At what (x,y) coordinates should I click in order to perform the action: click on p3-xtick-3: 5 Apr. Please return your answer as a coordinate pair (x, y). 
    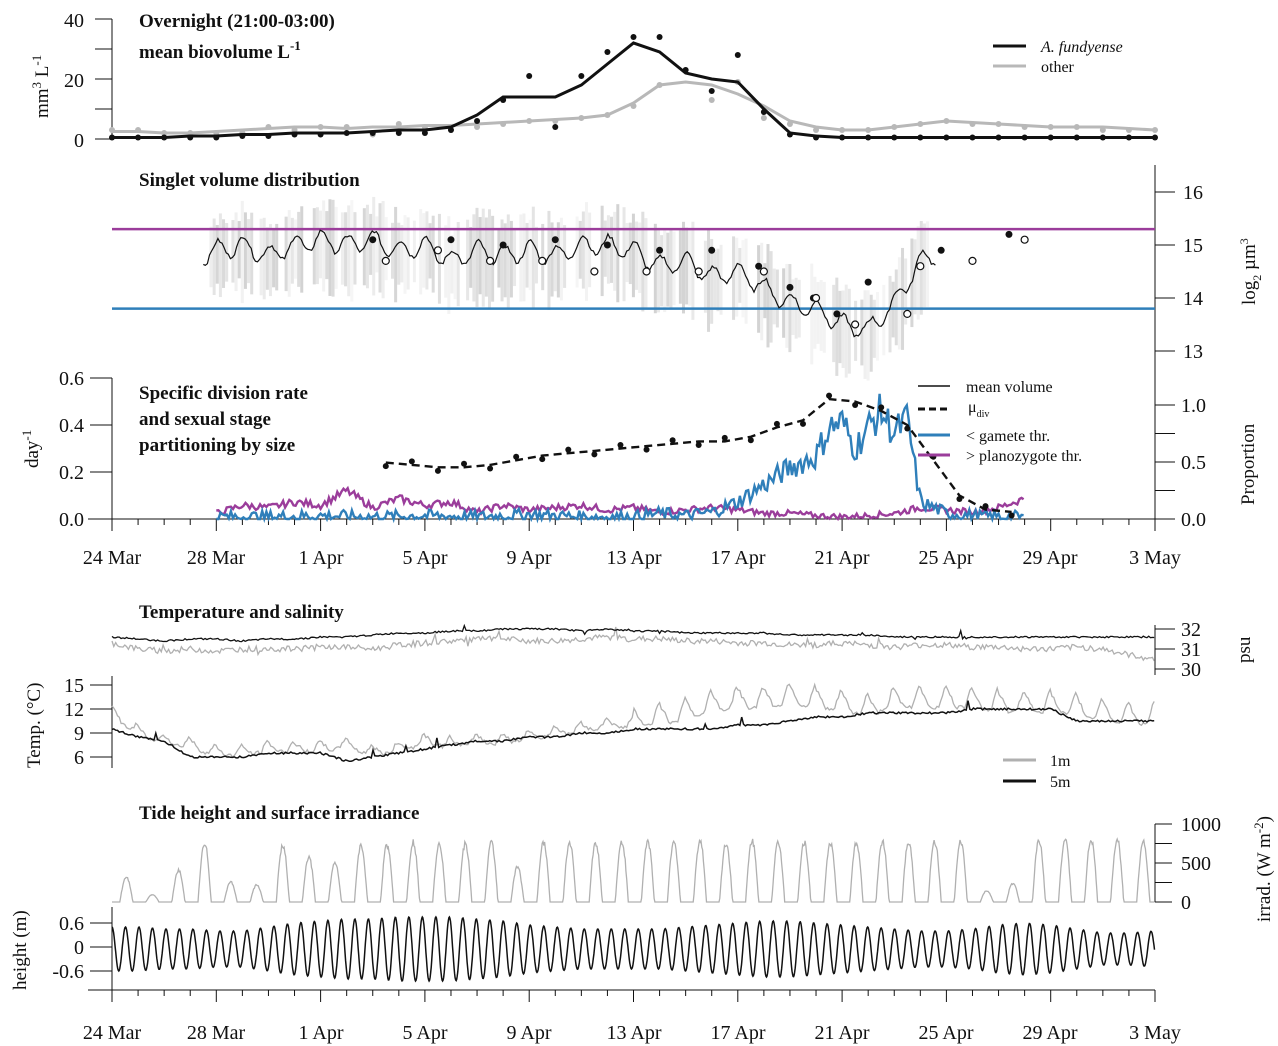
    Looking at the image, I should click on (425, 558).